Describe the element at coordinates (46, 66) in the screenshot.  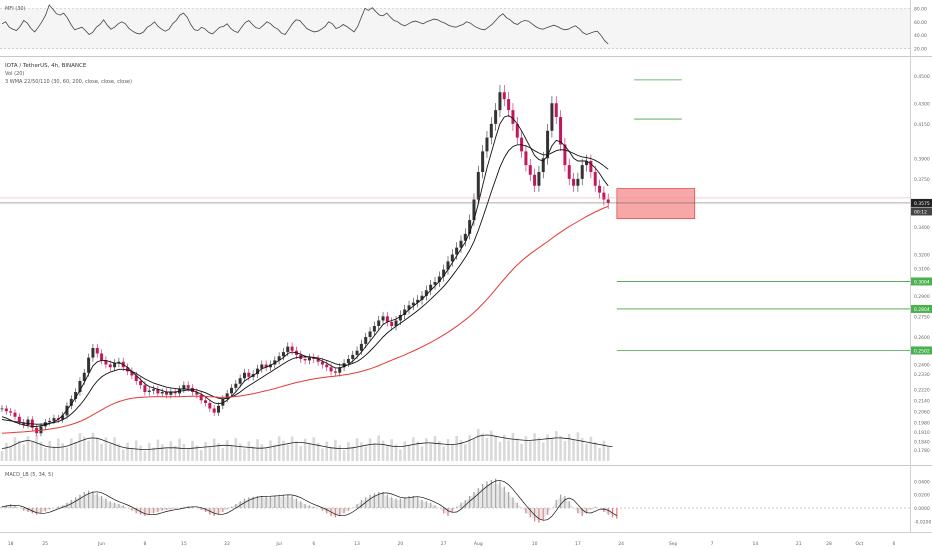
I see `symbol-legend: IOTA / TetherUS, 4h, BINANCE` at that location.